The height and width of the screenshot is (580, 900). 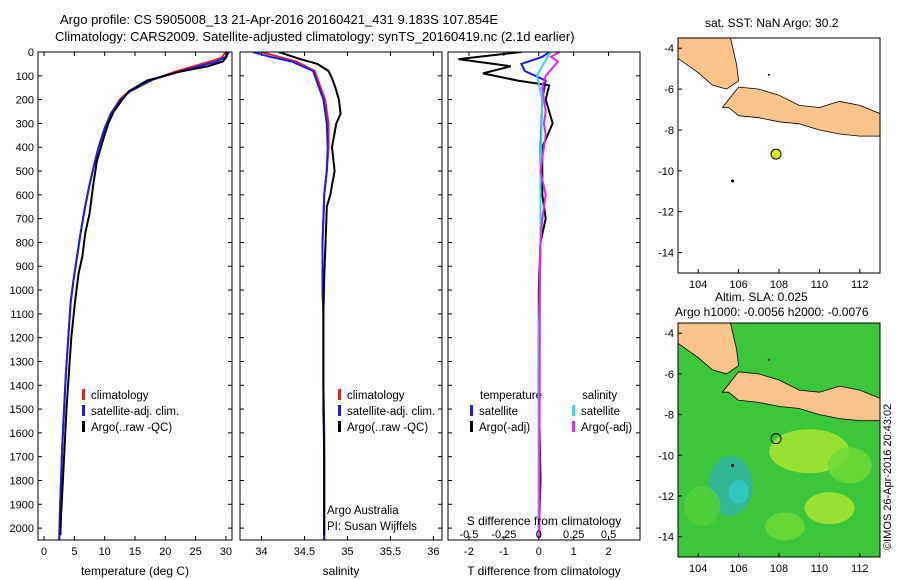 I want to click on x-axis-label: T difference from climatology, so click(x=544, y=571).